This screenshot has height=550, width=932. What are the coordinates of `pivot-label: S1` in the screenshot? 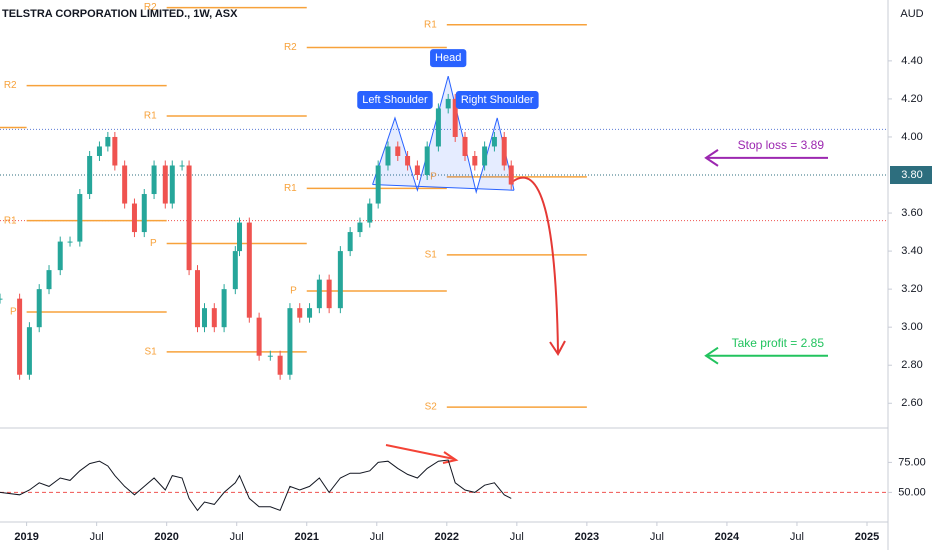 It's located at (431, 255).